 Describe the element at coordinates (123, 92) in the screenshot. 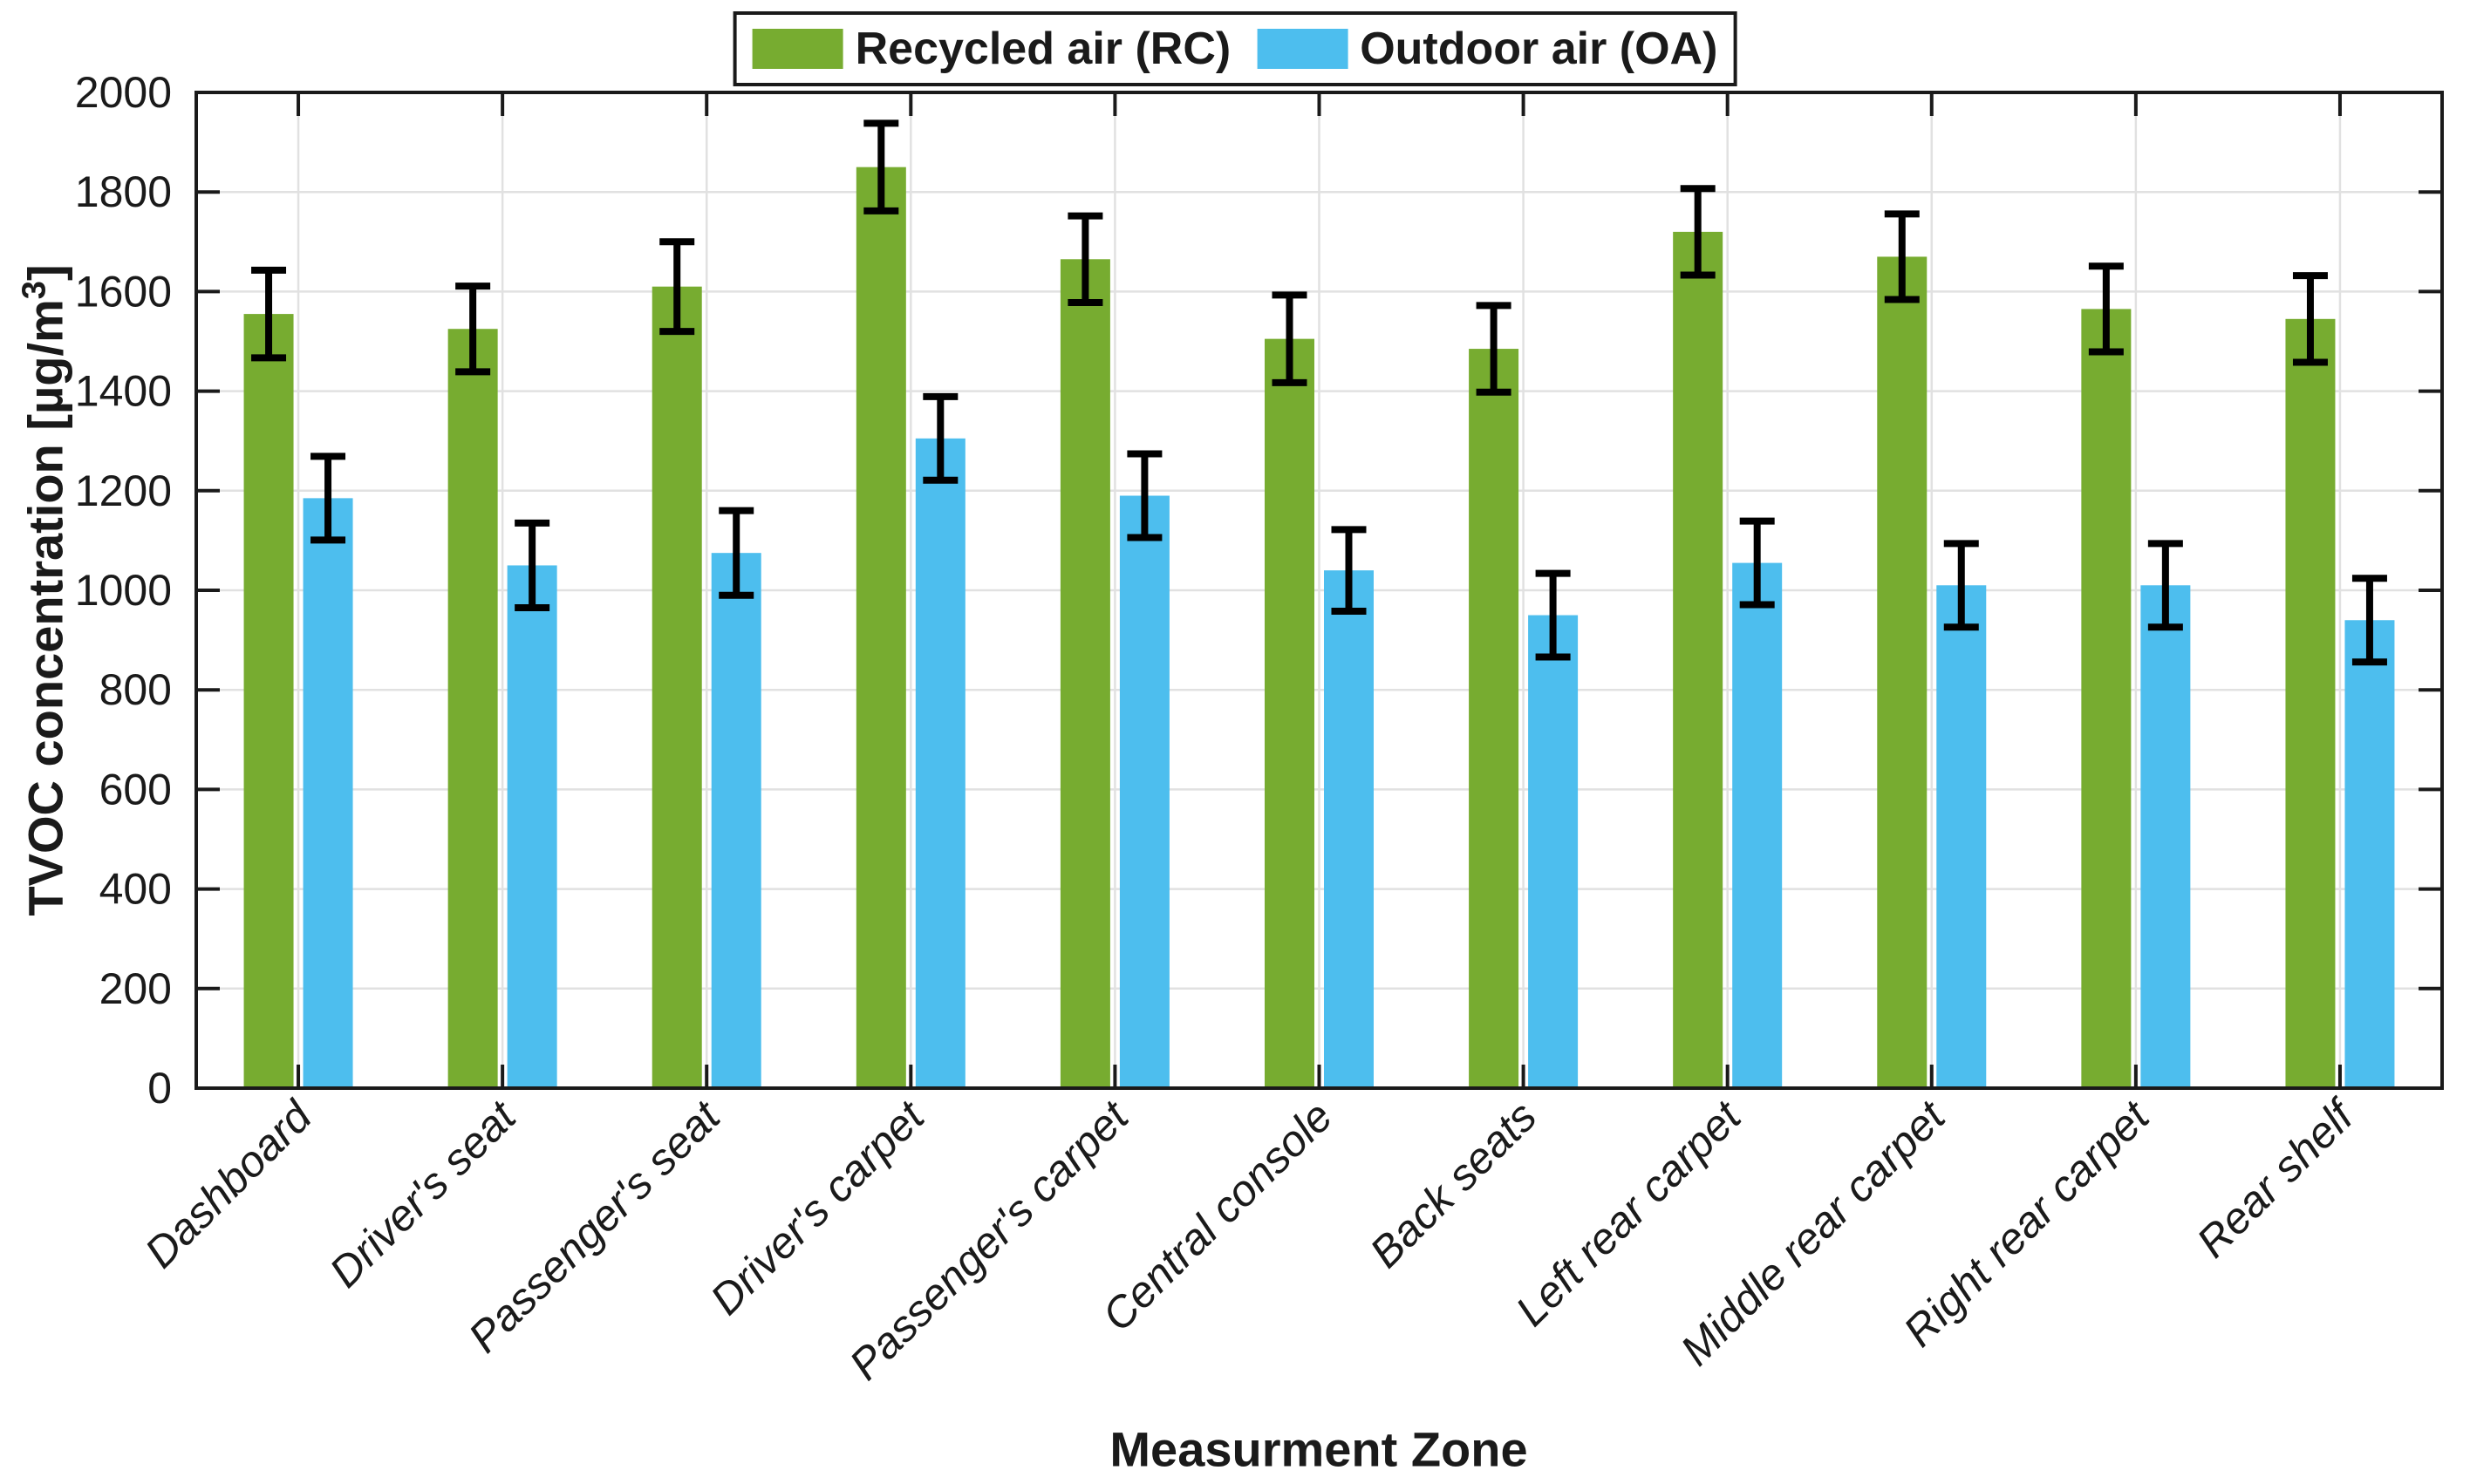

I see `y-tick-label: 2000` at that location.